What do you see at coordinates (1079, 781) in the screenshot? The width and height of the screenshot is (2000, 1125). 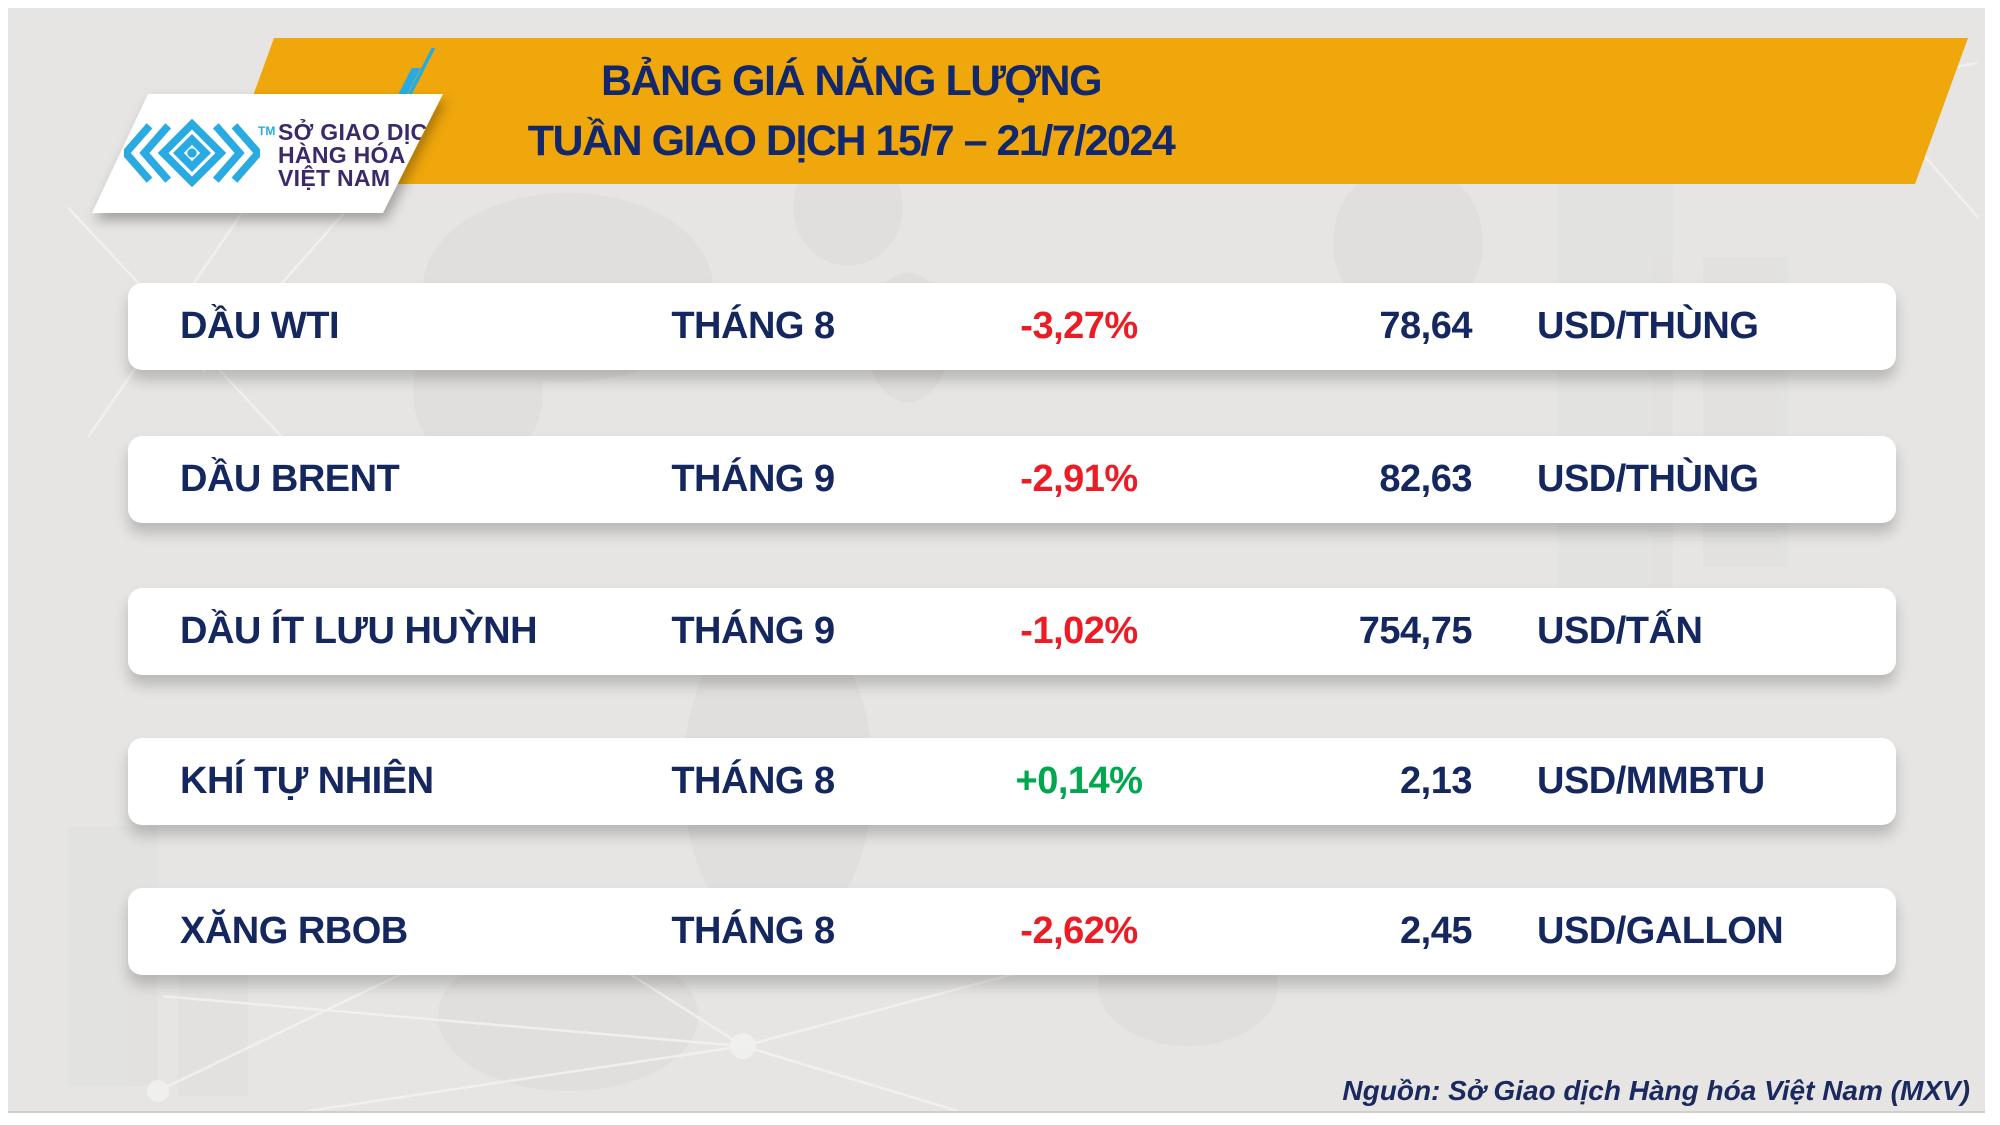 I see `change-percent: +0,14%` at bounding box center [1079, 781].